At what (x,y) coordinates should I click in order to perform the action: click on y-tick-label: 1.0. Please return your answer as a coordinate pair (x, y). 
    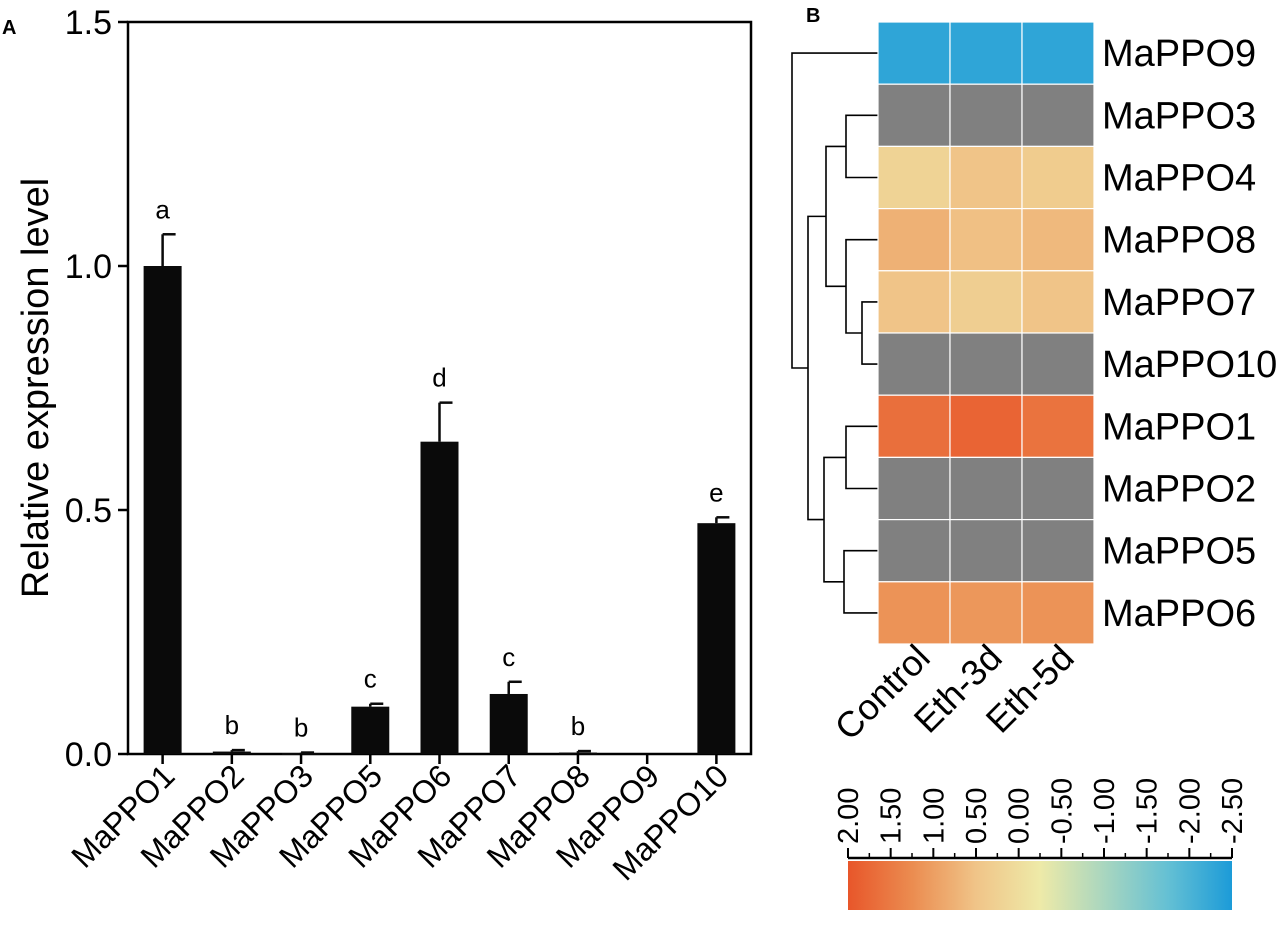
    Looking at the image, I should click on (88, 267).